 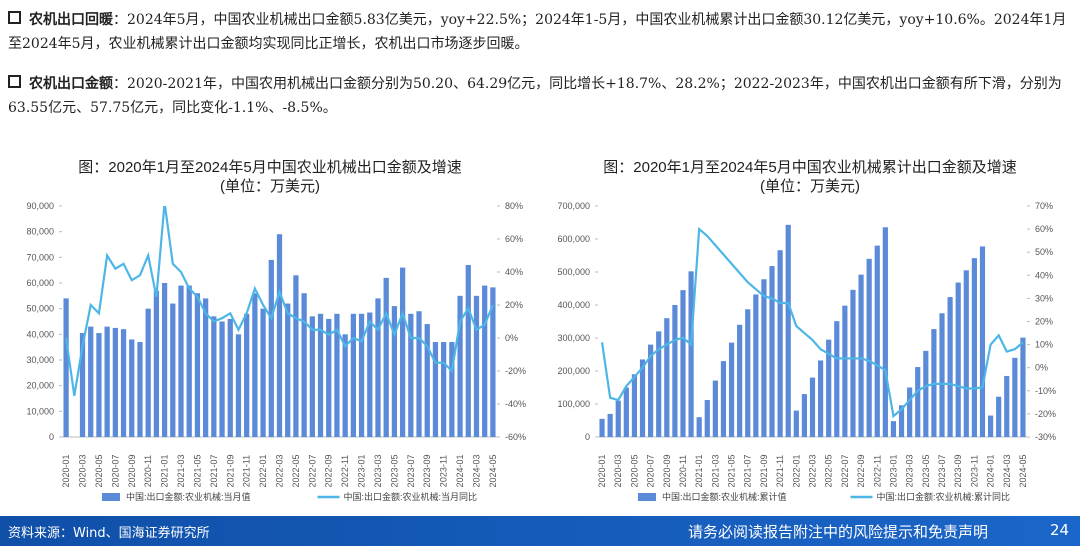 I want to click on x-tick-label: 2023-01, so click(x=362, y=470).